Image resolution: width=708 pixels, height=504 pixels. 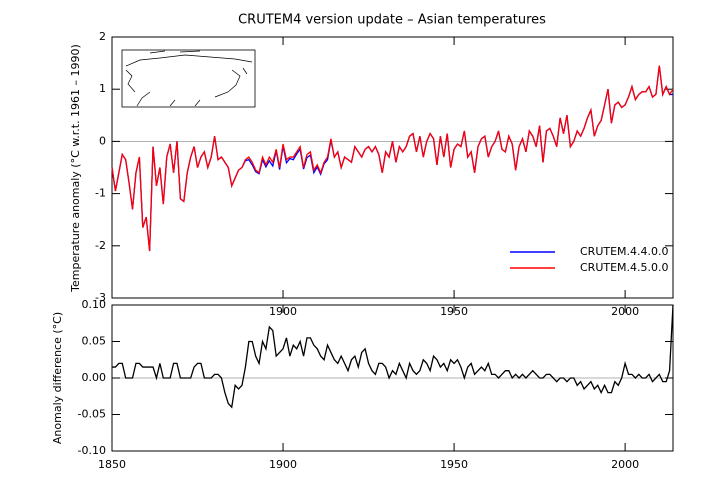 What do you see at coordinates (94, 341) in the screenshot?
I see `y-tick-label: 0.05` at bounding box center [94, 341].